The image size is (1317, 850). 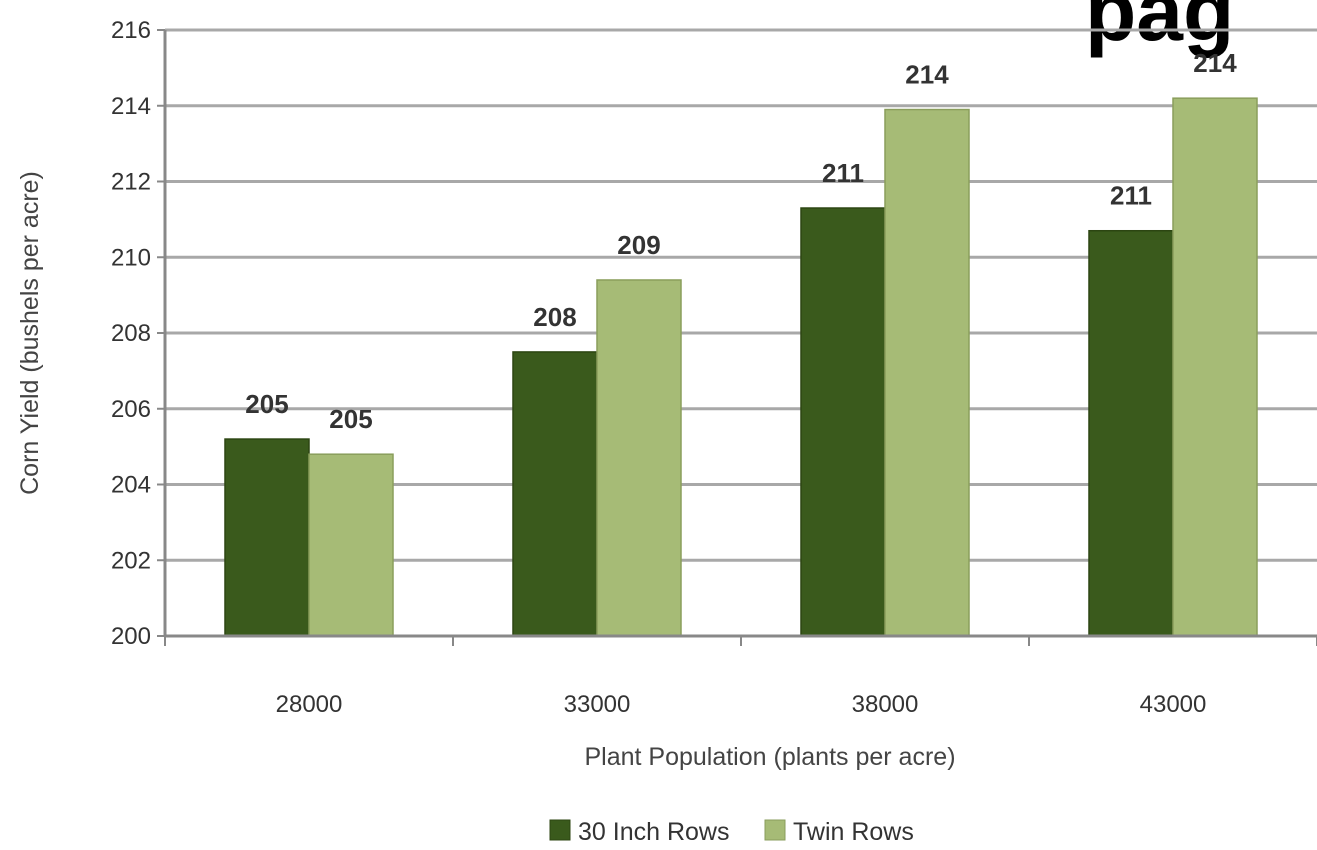 What do you see at coordinates (131, 636) in the screenshot?
I see `y-tick-label: 200` at bounding box center [131, 636].